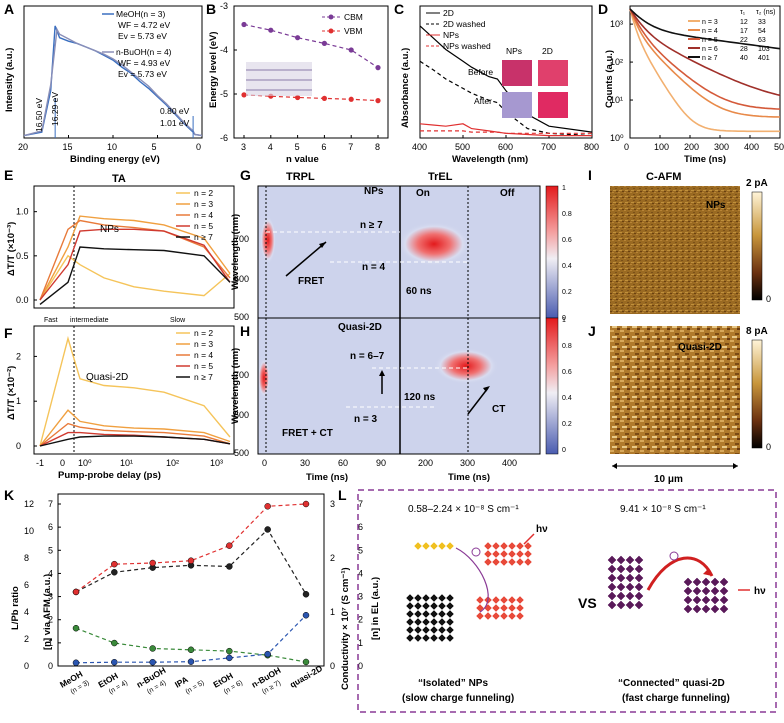 This screenshot has width=784, height=723. I want to click on panel-h-fretct-label: FRET + CT, so click(307, 433).